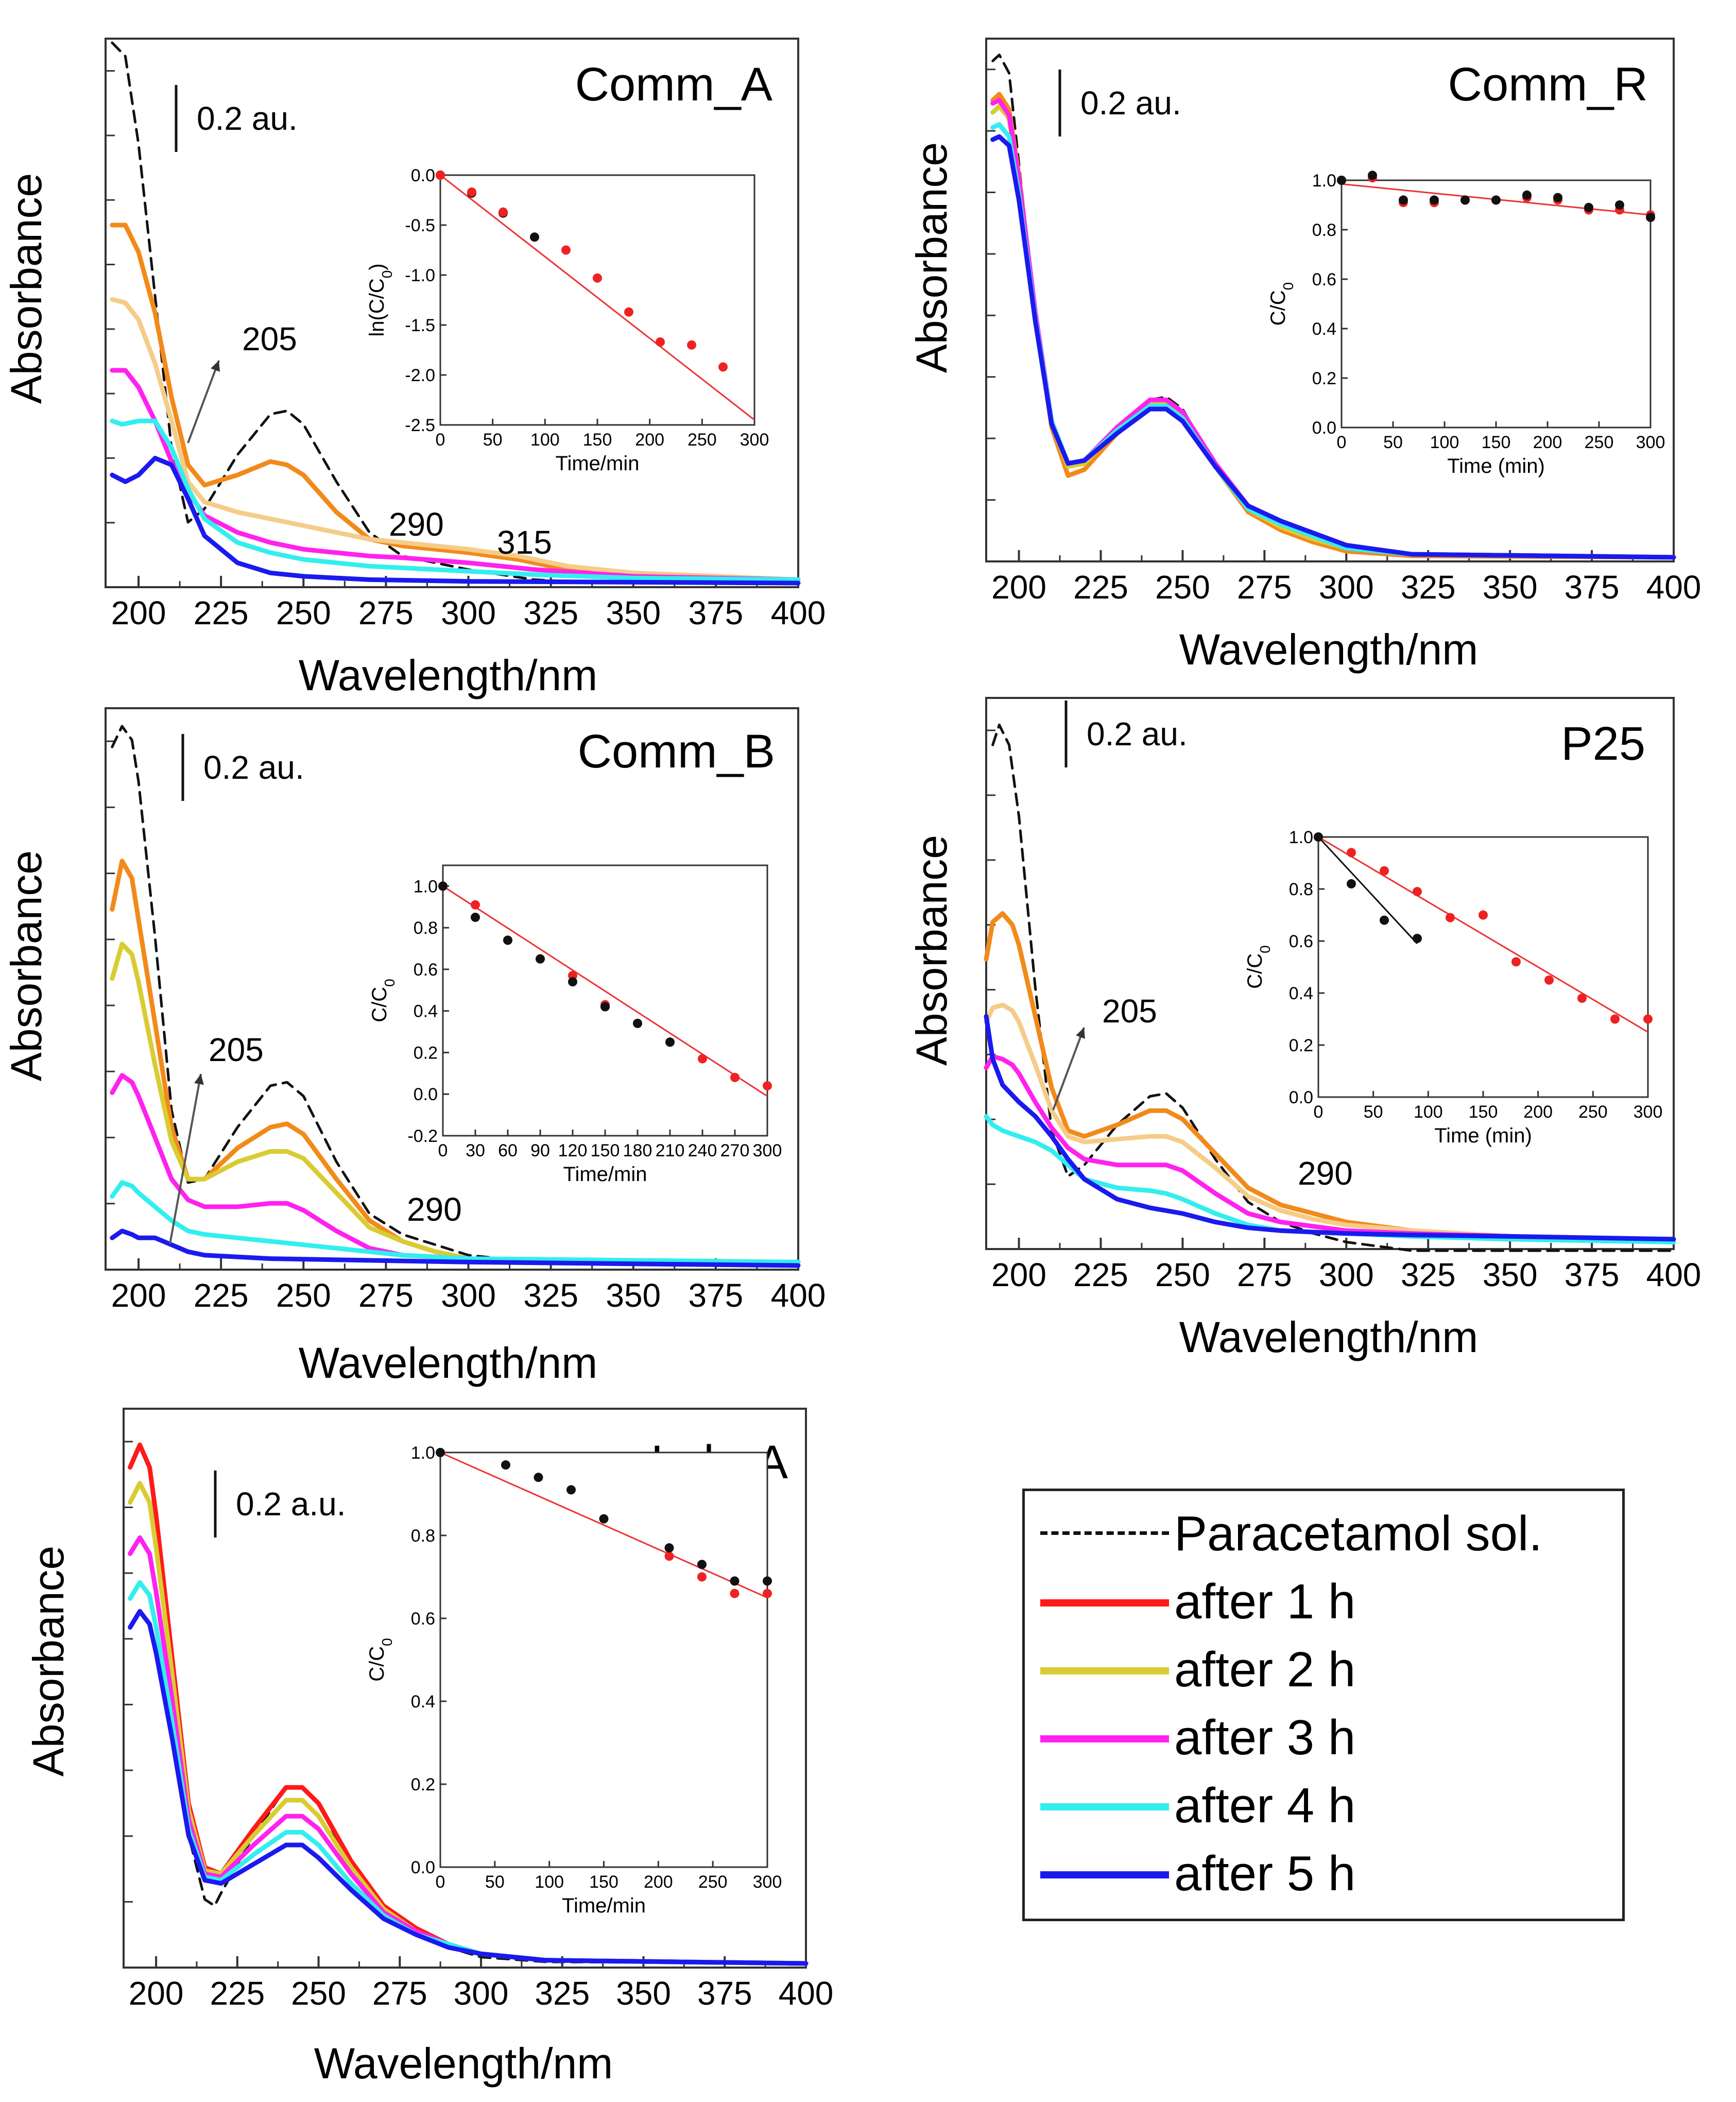  What do you see at coordinates (469, 612) in the screenshot?
I see `x-tick-label: 300` at bounding box center [469, 612].